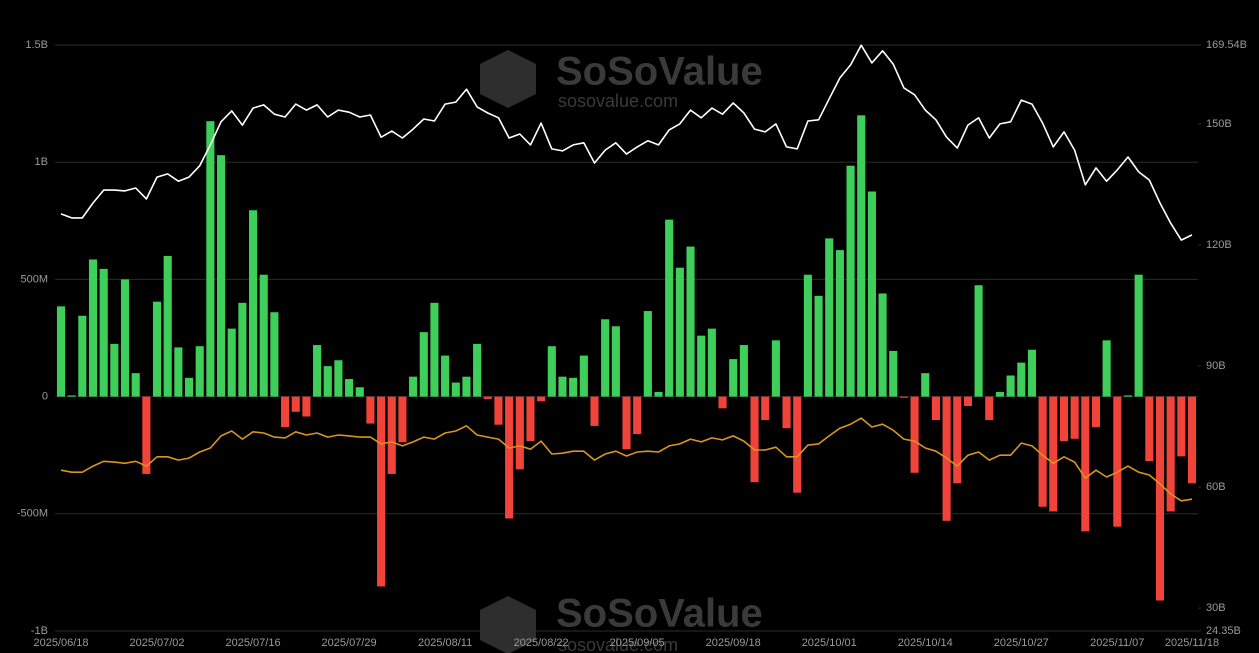 The image size is (1259, 653). Describe the element at coordinates (1216, 608) in the screenshot. I see `y2-tick-label: 30B` at that location.